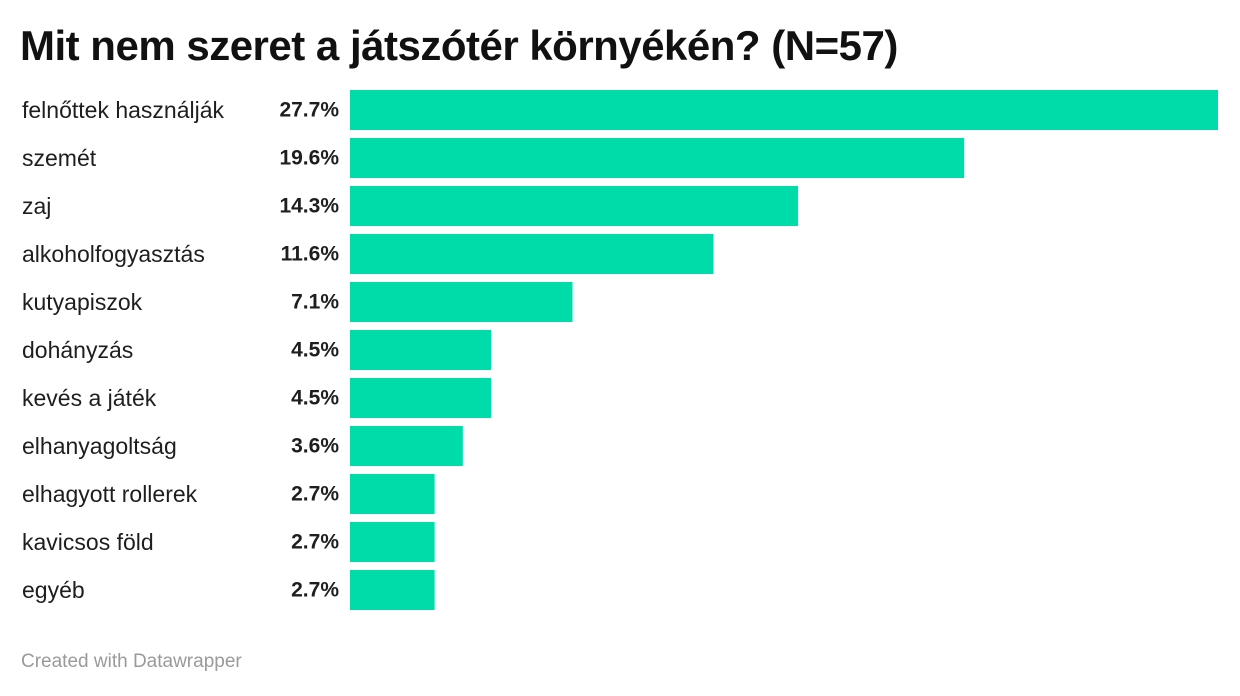 This screenshot has height=696, width=1240. I want to click on bar-row: elhagyott rollerek 2.7%, so click(228, 494).